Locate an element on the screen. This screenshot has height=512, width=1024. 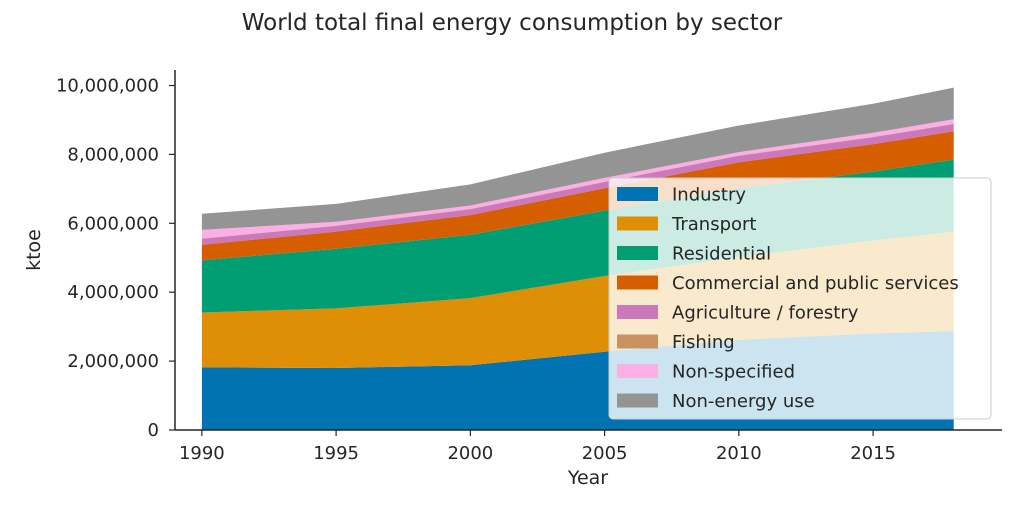
legend-swatch-agriculture-forestry is located at coordinates (637, 312).